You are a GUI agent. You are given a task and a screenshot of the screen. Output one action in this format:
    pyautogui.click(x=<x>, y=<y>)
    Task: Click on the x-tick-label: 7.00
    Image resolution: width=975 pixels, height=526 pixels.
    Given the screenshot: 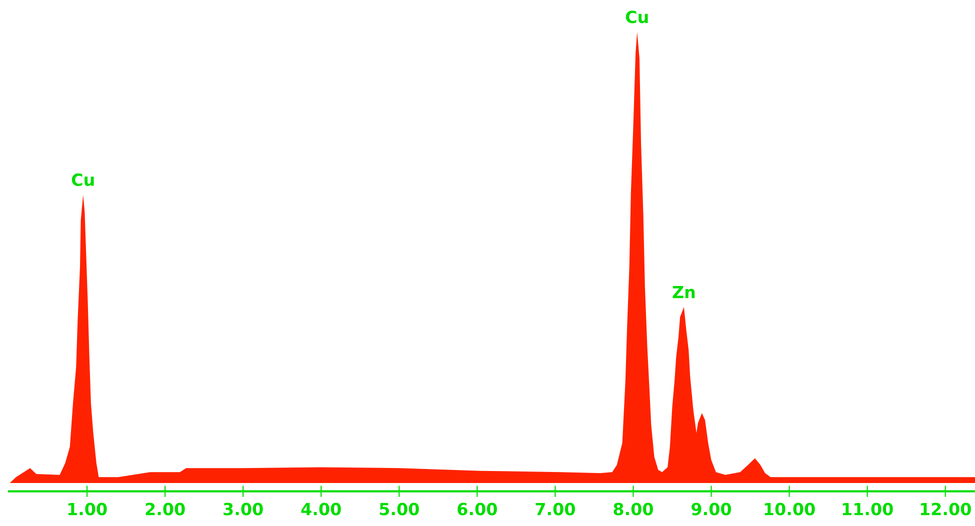 What is the action you would take?
    pyautogui.click(x=555, y=509)
    